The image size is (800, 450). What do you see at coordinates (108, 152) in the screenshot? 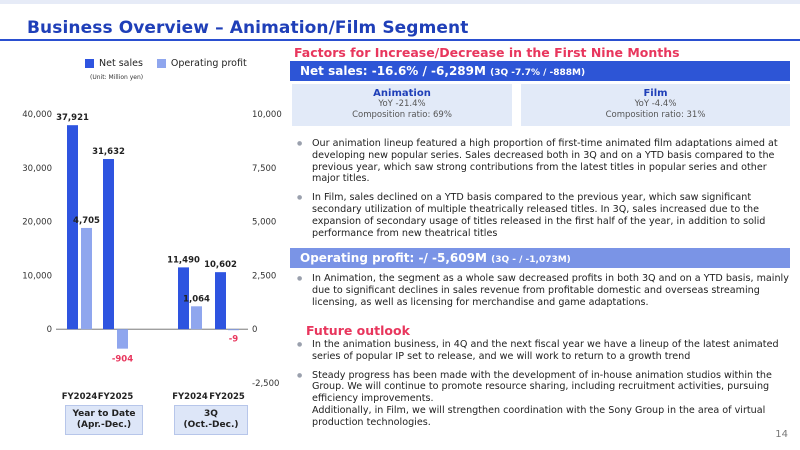
I see `data-label-net-sales: 31,632` at bounding box center [108, 152].